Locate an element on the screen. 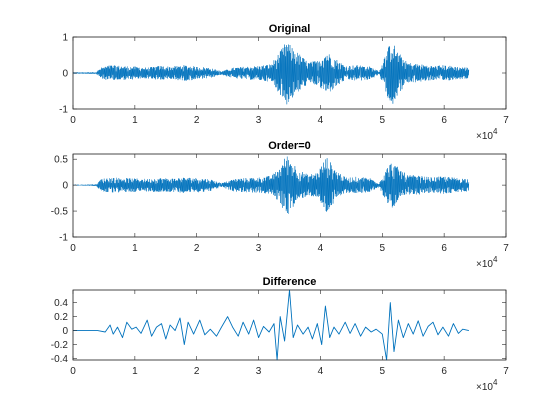 This screenshot has height=420, width=560. subplot-1-xtick-label: 5 is located at coordinates (383, 120).